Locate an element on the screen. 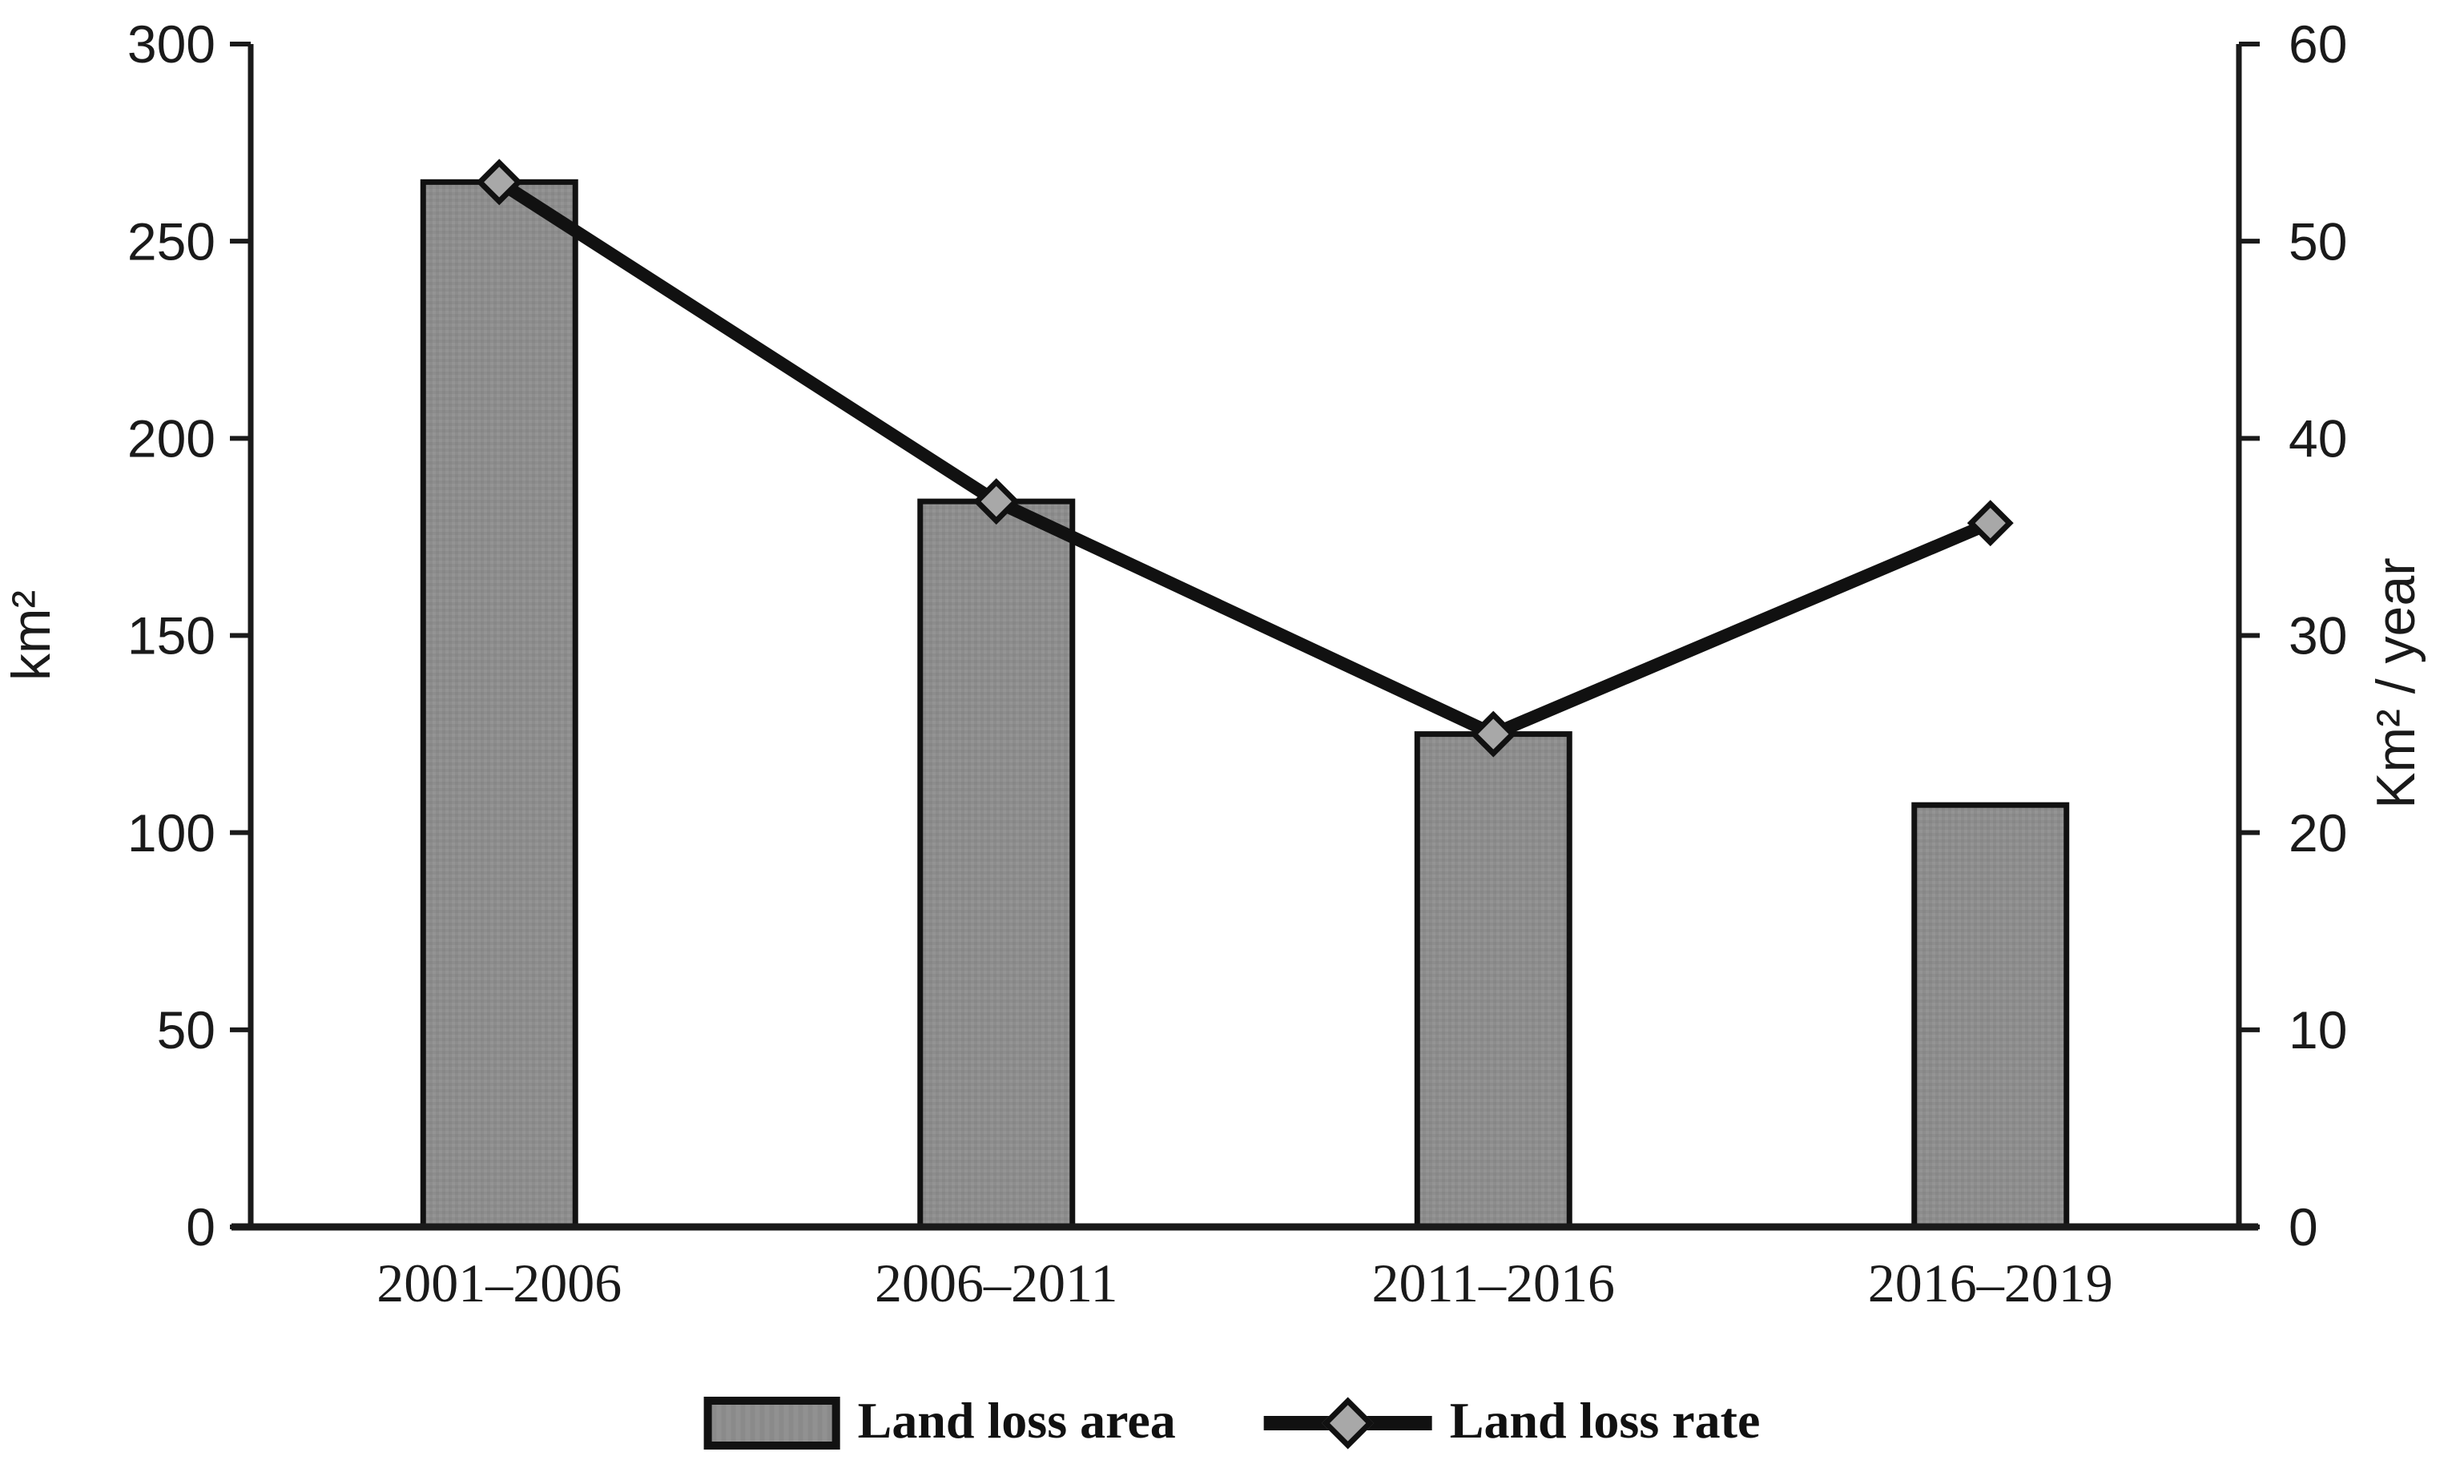 This screenshot has height=1484, width=2464. y-axis-right-tick-label: 40 is located at coordinates (2318, 438).